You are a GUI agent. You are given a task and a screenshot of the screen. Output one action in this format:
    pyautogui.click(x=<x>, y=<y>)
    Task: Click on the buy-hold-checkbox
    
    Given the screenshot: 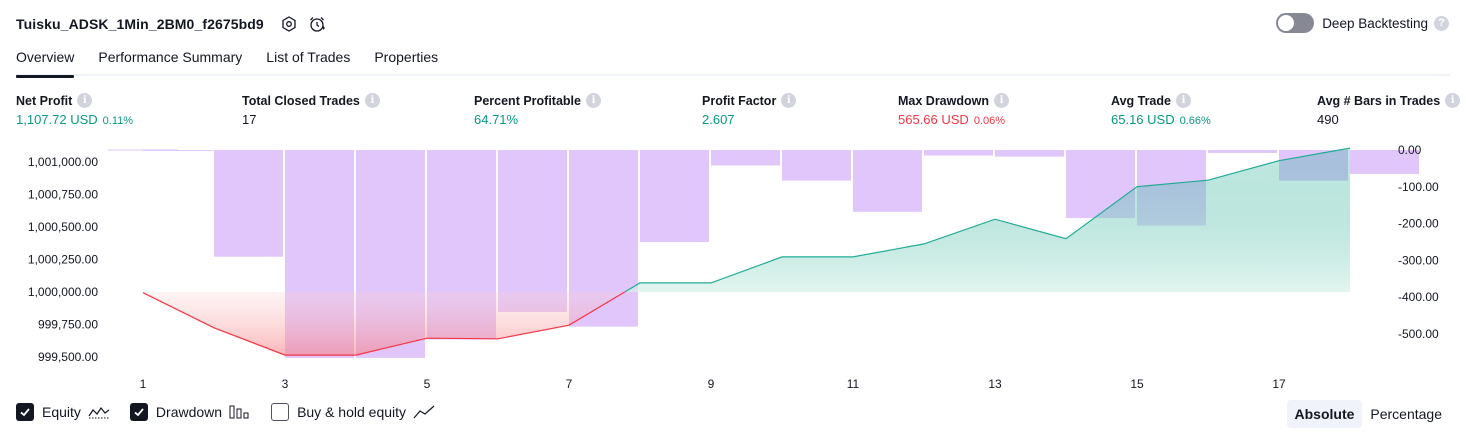 What is the action you would take?
    pyautogui.click(x=280, y=412)
    